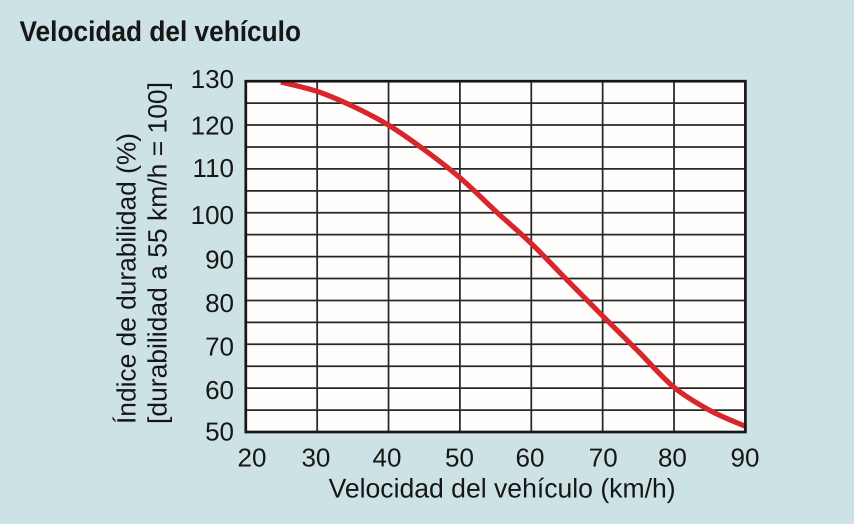 Image resolution: width=854 pixels, height=524 pixels. What do you see at coordinates (213, 168) in the screenshot?
I see `svg-text: 110` at bounding box center [213, 168].